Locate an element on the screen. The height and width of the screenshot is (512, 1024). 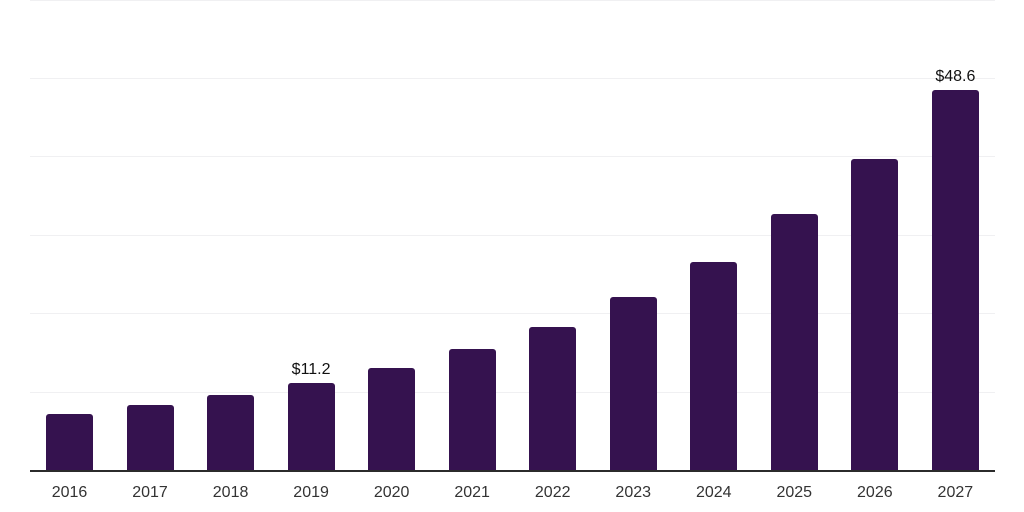
bar-slot-2021 is located at coordinates (472, 410).